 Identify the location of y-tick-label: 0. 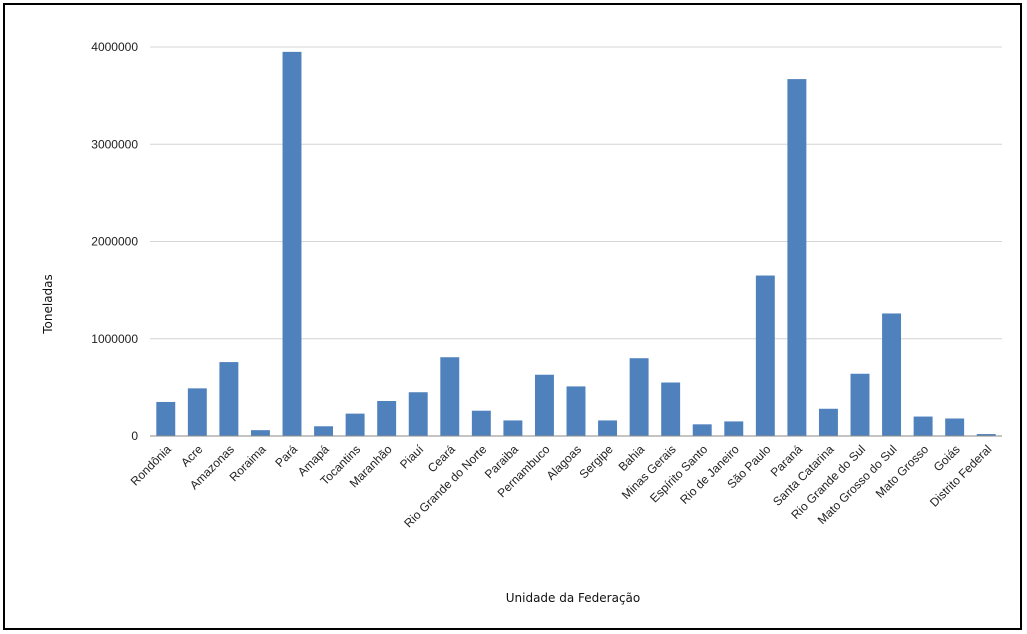
(134, 436).